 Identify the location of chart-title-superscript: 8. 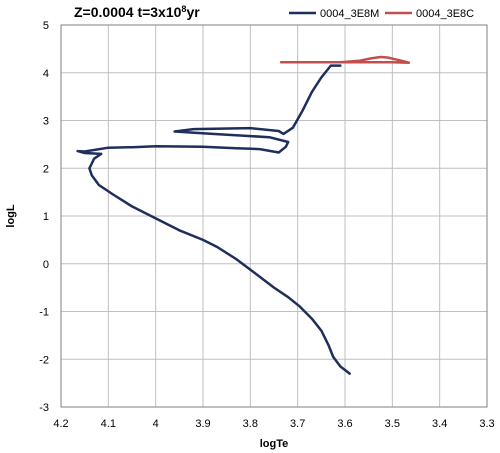
(183, 9).